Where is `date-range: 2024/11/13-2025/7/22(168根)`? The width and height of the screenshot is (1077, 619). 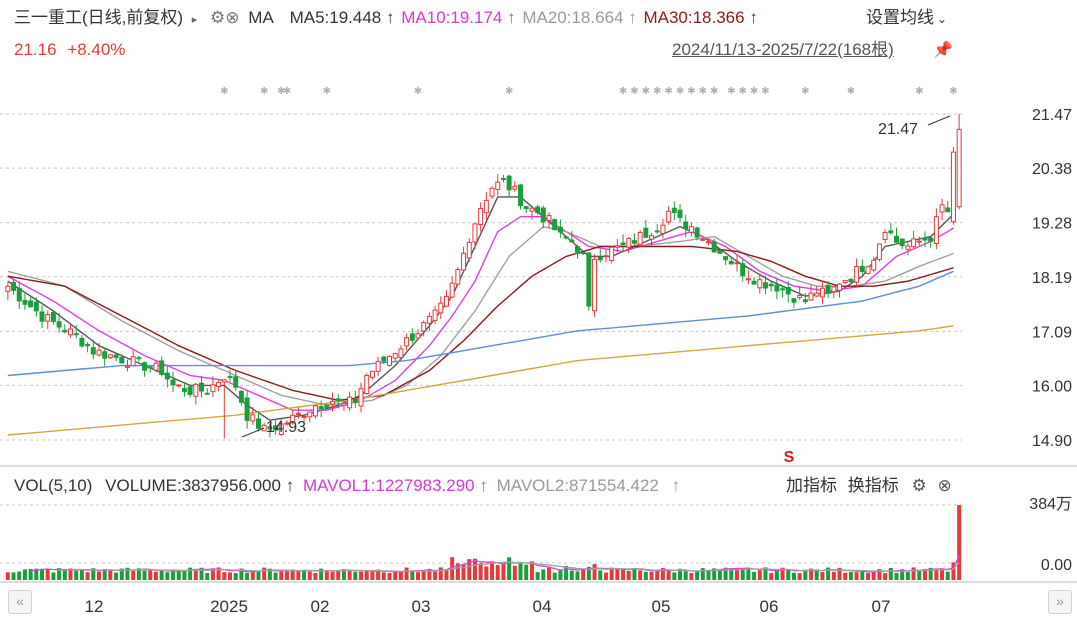 date-range: 2024/11/13-2025/7/22(168根) is located at coordinates (783, 49).